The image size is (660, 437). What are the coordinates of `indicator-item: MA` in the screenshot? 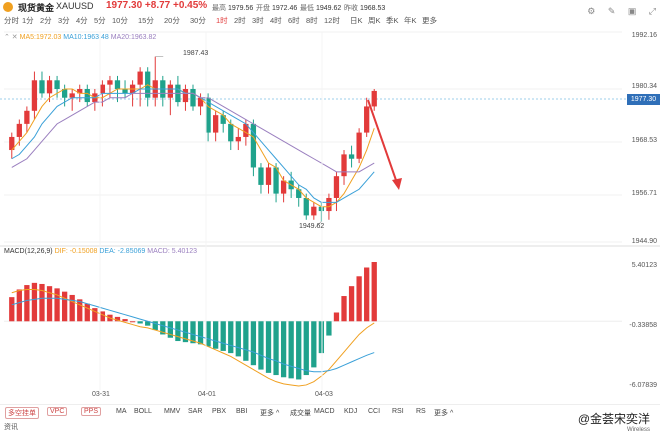 It's located at (121, 411).